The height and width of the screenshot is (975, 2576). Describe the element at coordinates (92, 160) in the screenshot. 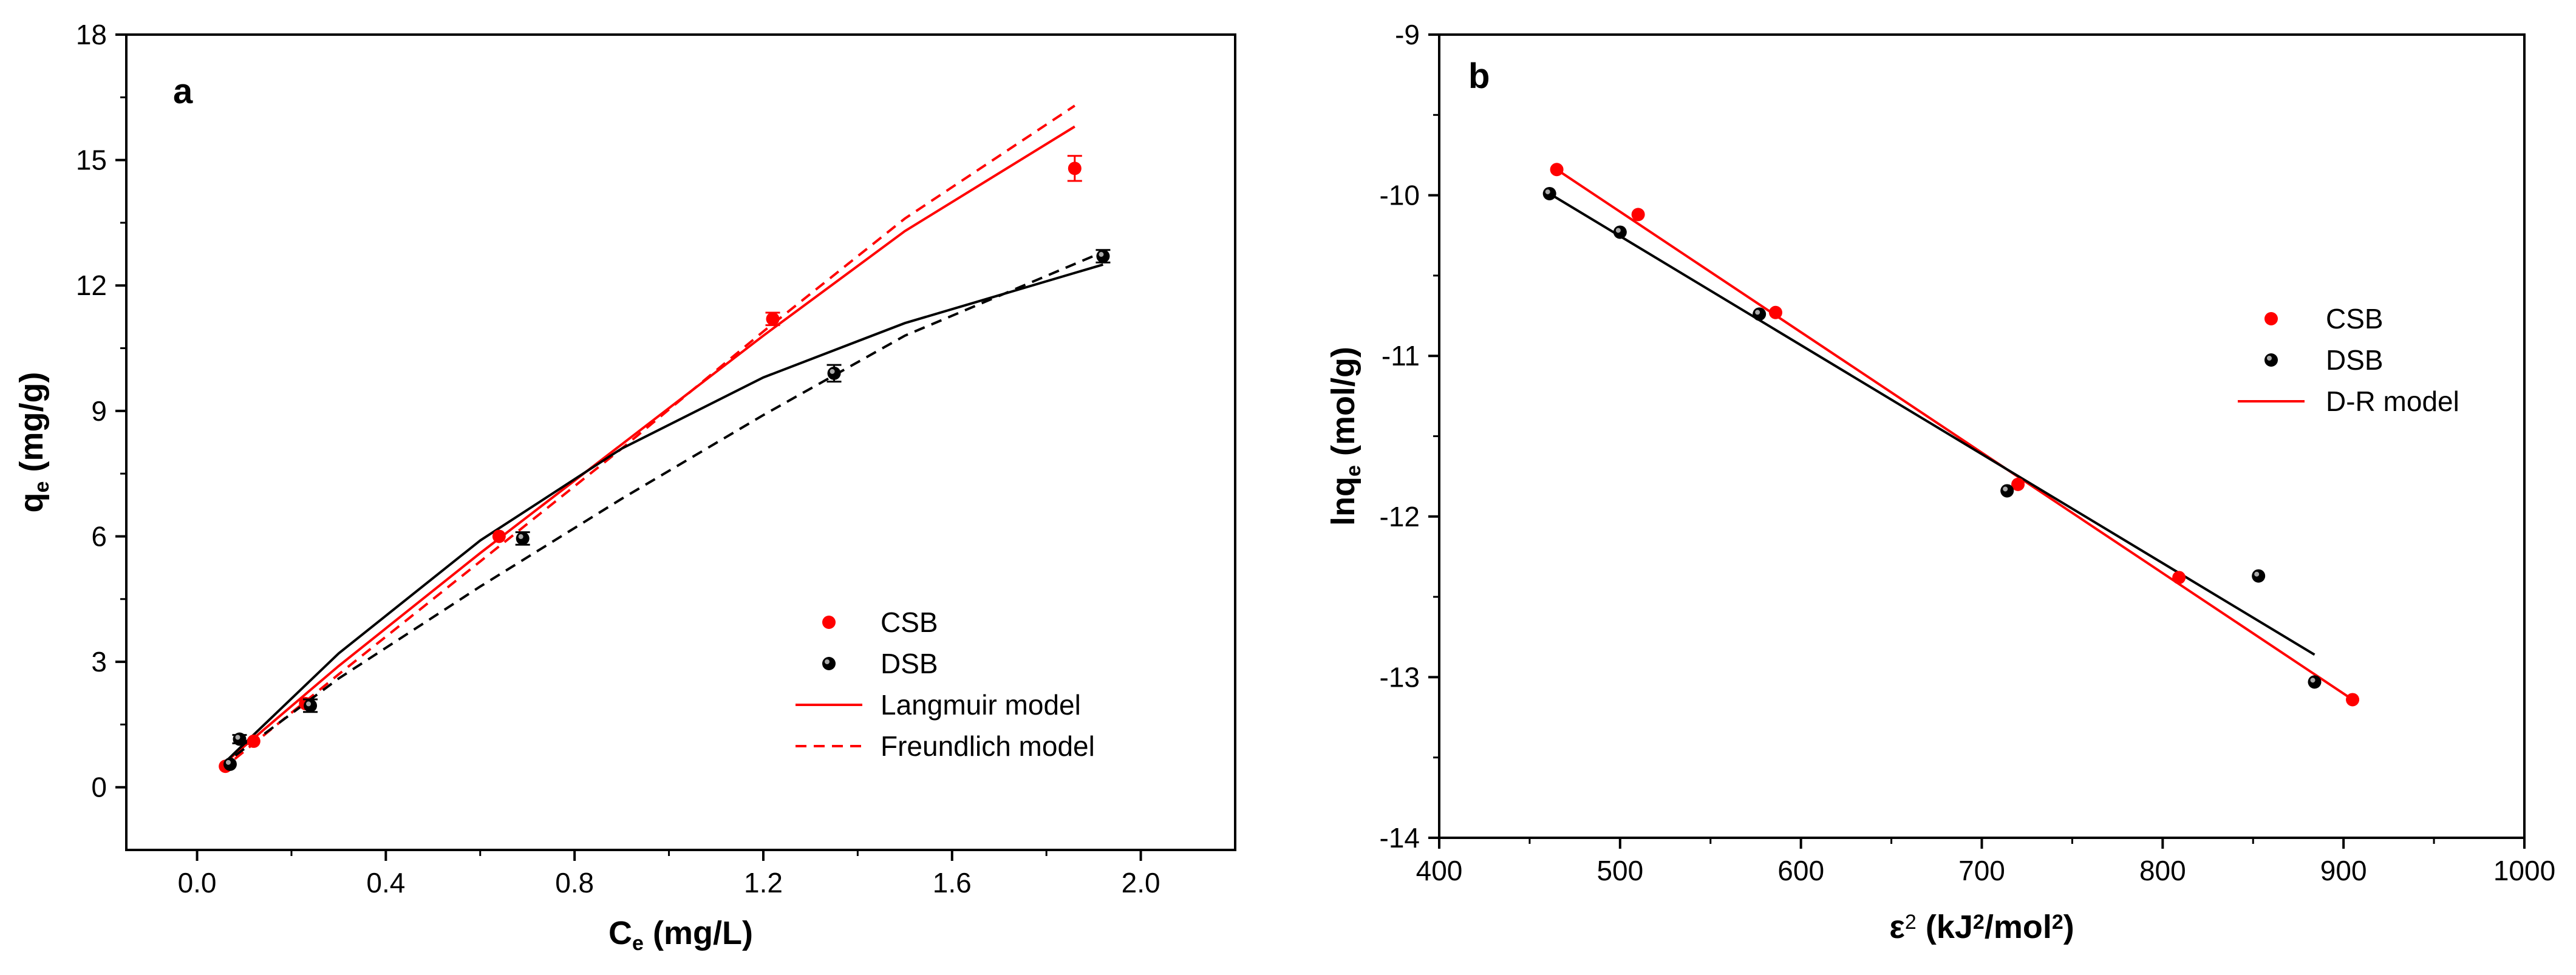

I see `pa-y-tick-label: 15` at that location.